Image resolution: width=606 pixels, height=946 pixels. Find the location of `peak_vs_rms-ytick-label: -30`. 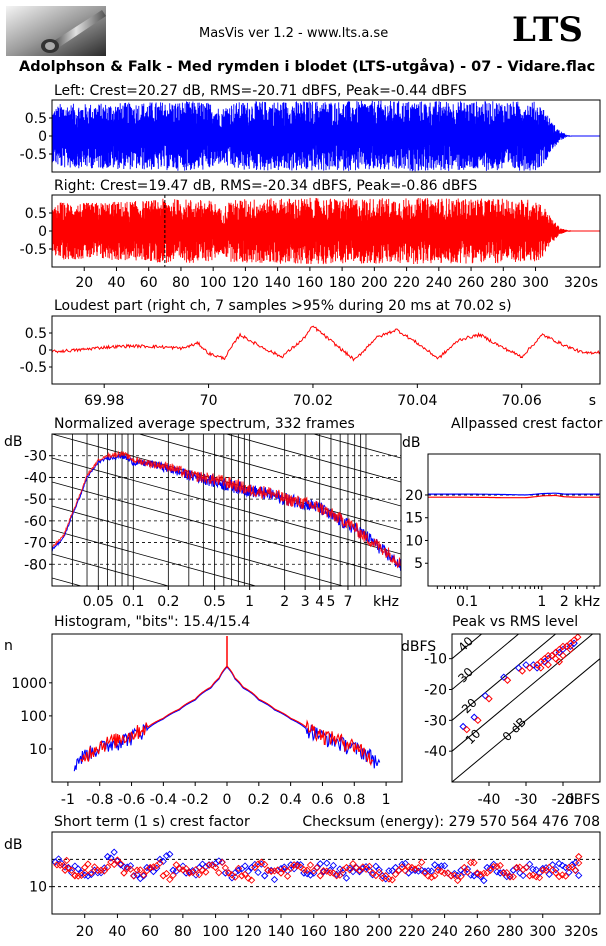

peak_vs_rms-ytick-label: -30 is located at coordinates (435, 721).